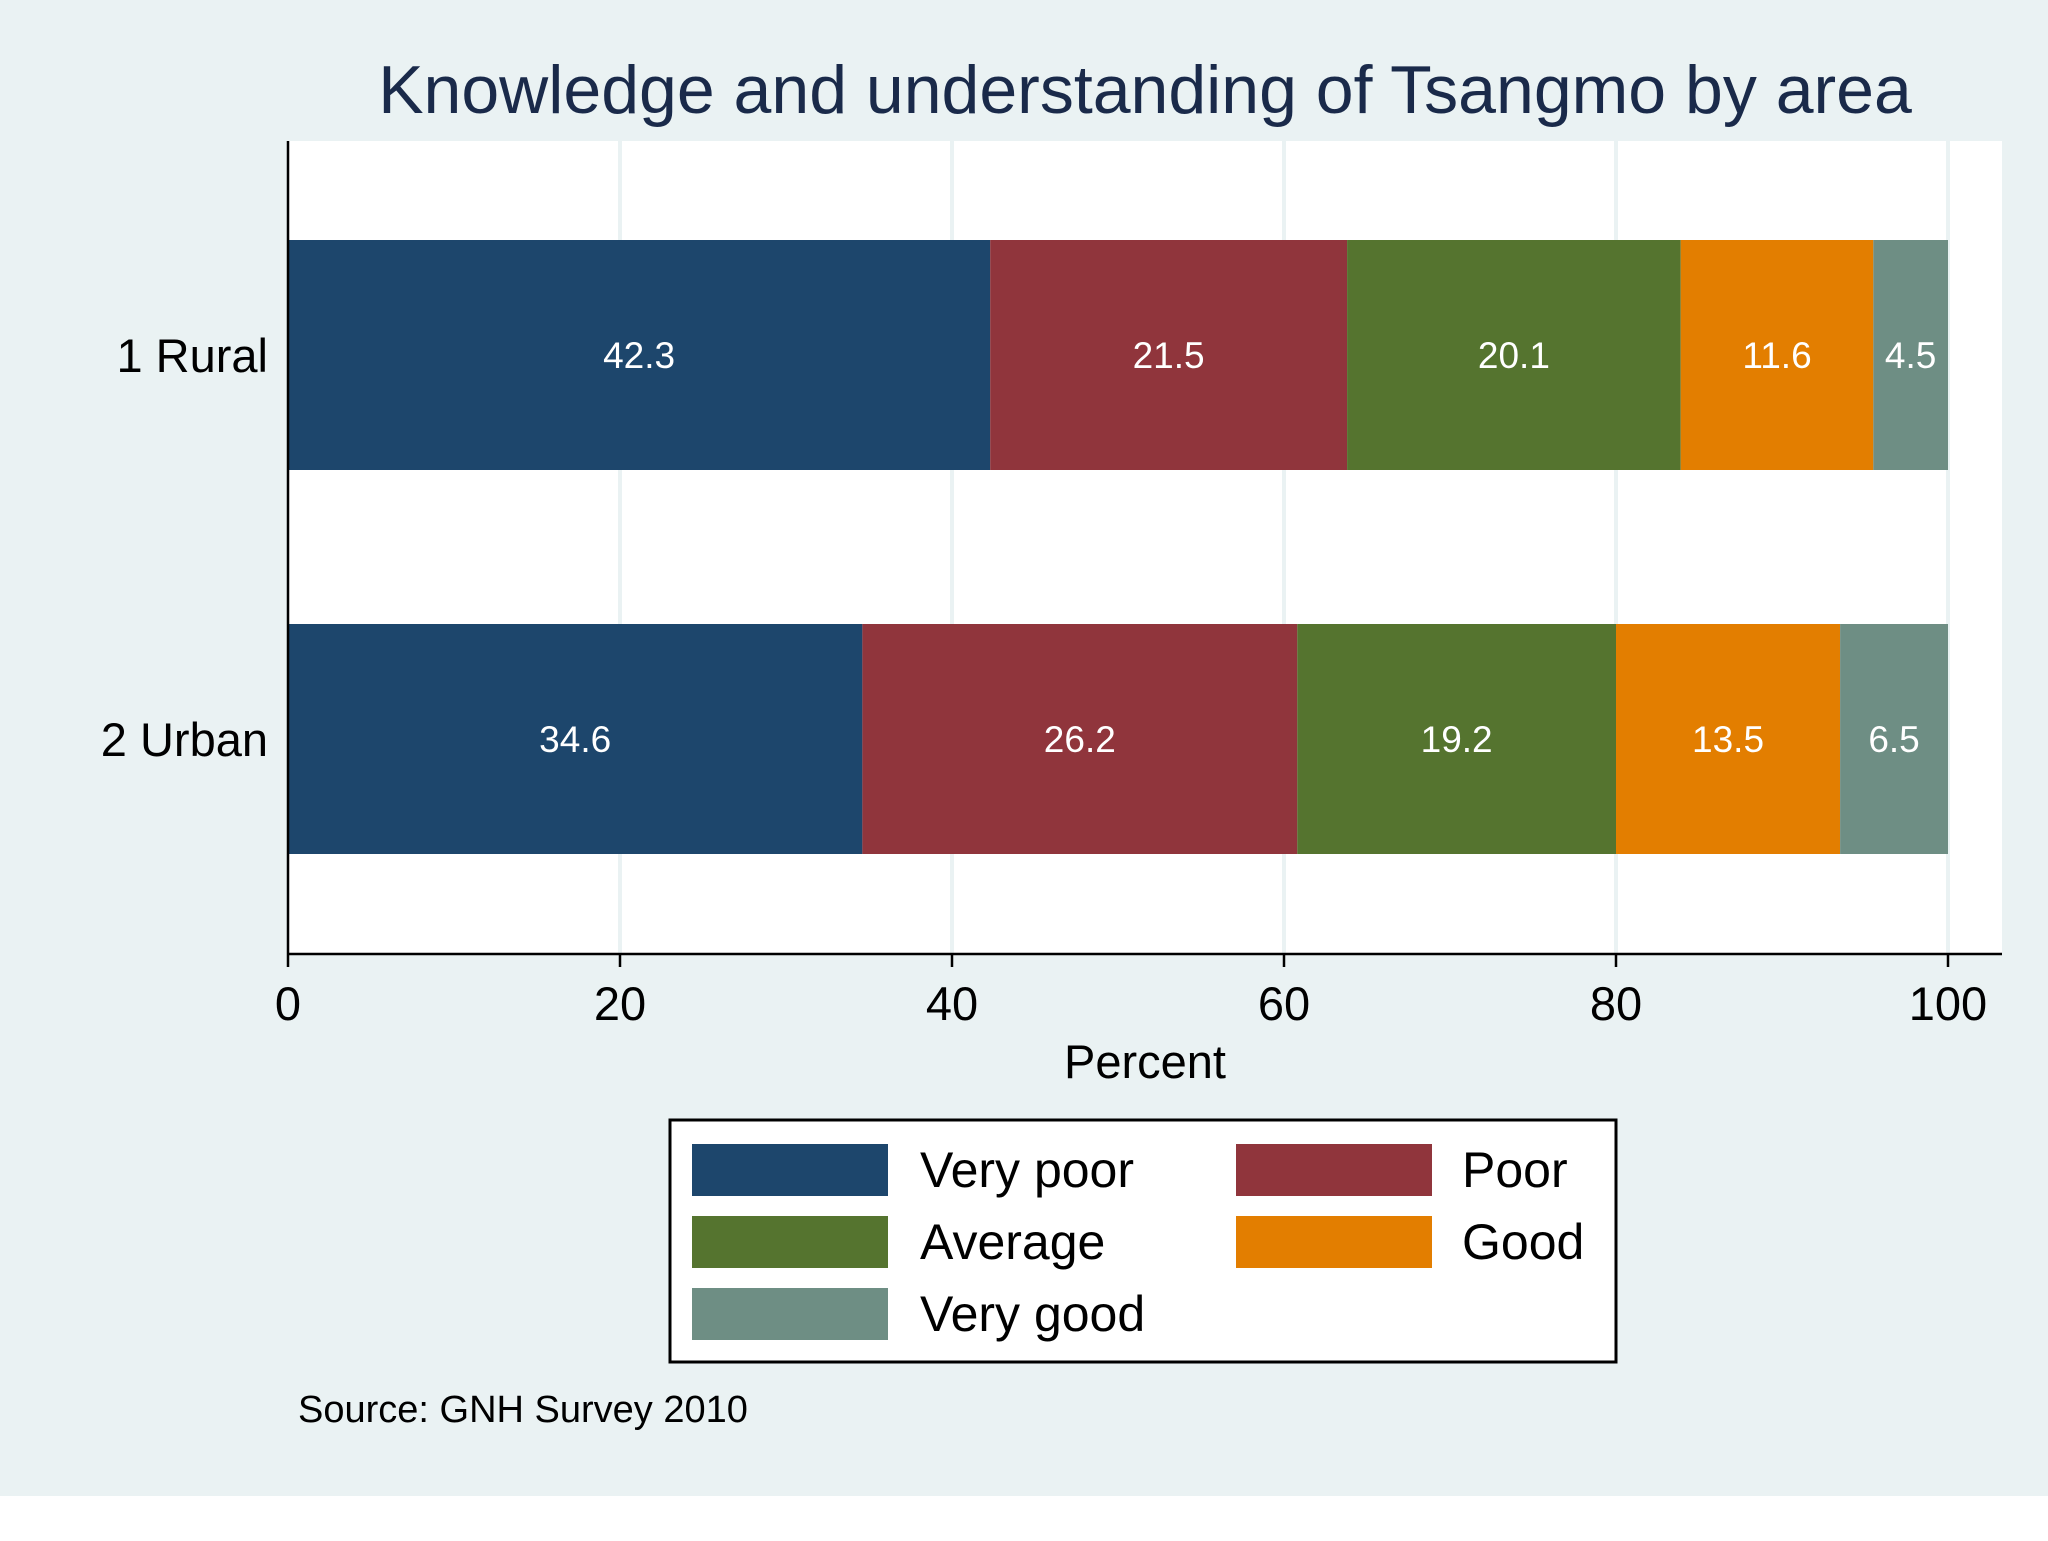  I want to click on bar-value-label: 19.2, so click(1457, 739).